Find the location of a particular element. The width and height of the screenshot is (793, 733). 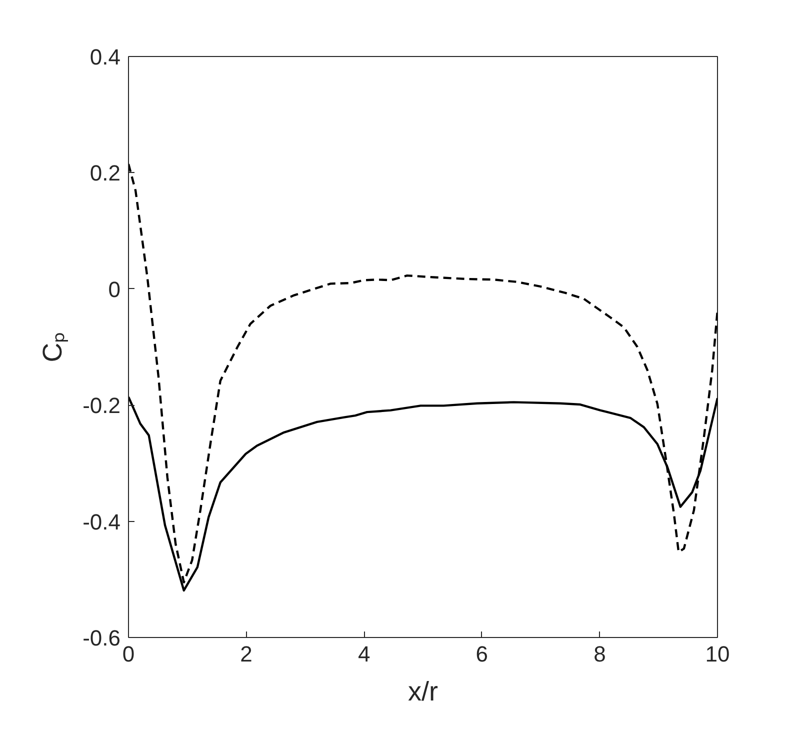

y-axis-title: Cₚ is located at coordinates (53, 347).